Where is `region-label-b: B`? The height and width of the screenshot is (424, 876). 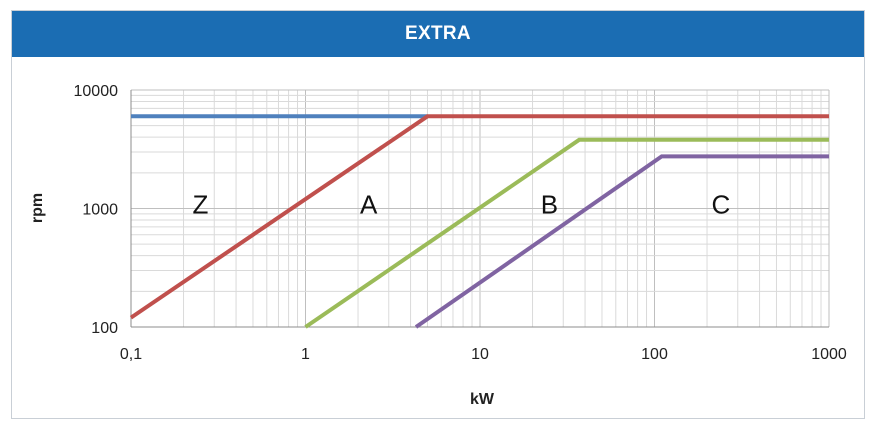 region-label-b: B is located at coordinates (549, 204).